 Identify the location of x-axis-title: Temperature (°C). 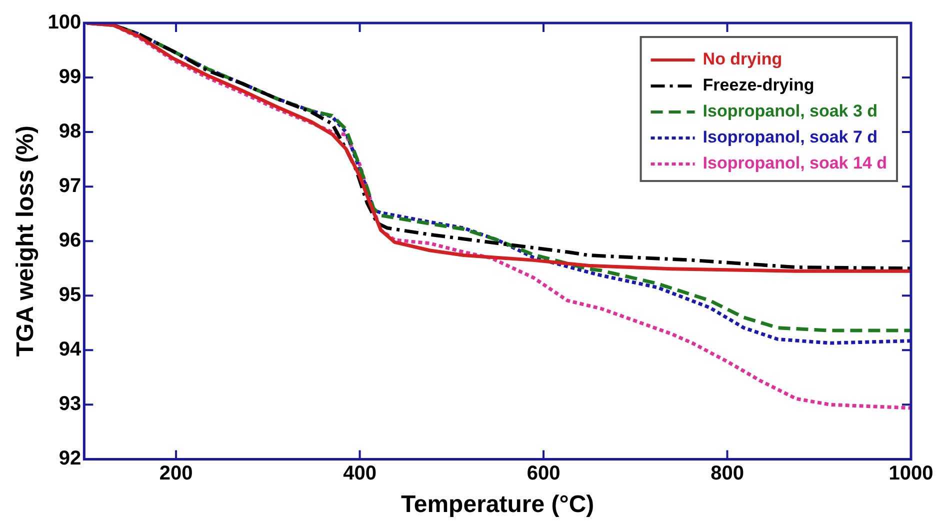
(497, 504).